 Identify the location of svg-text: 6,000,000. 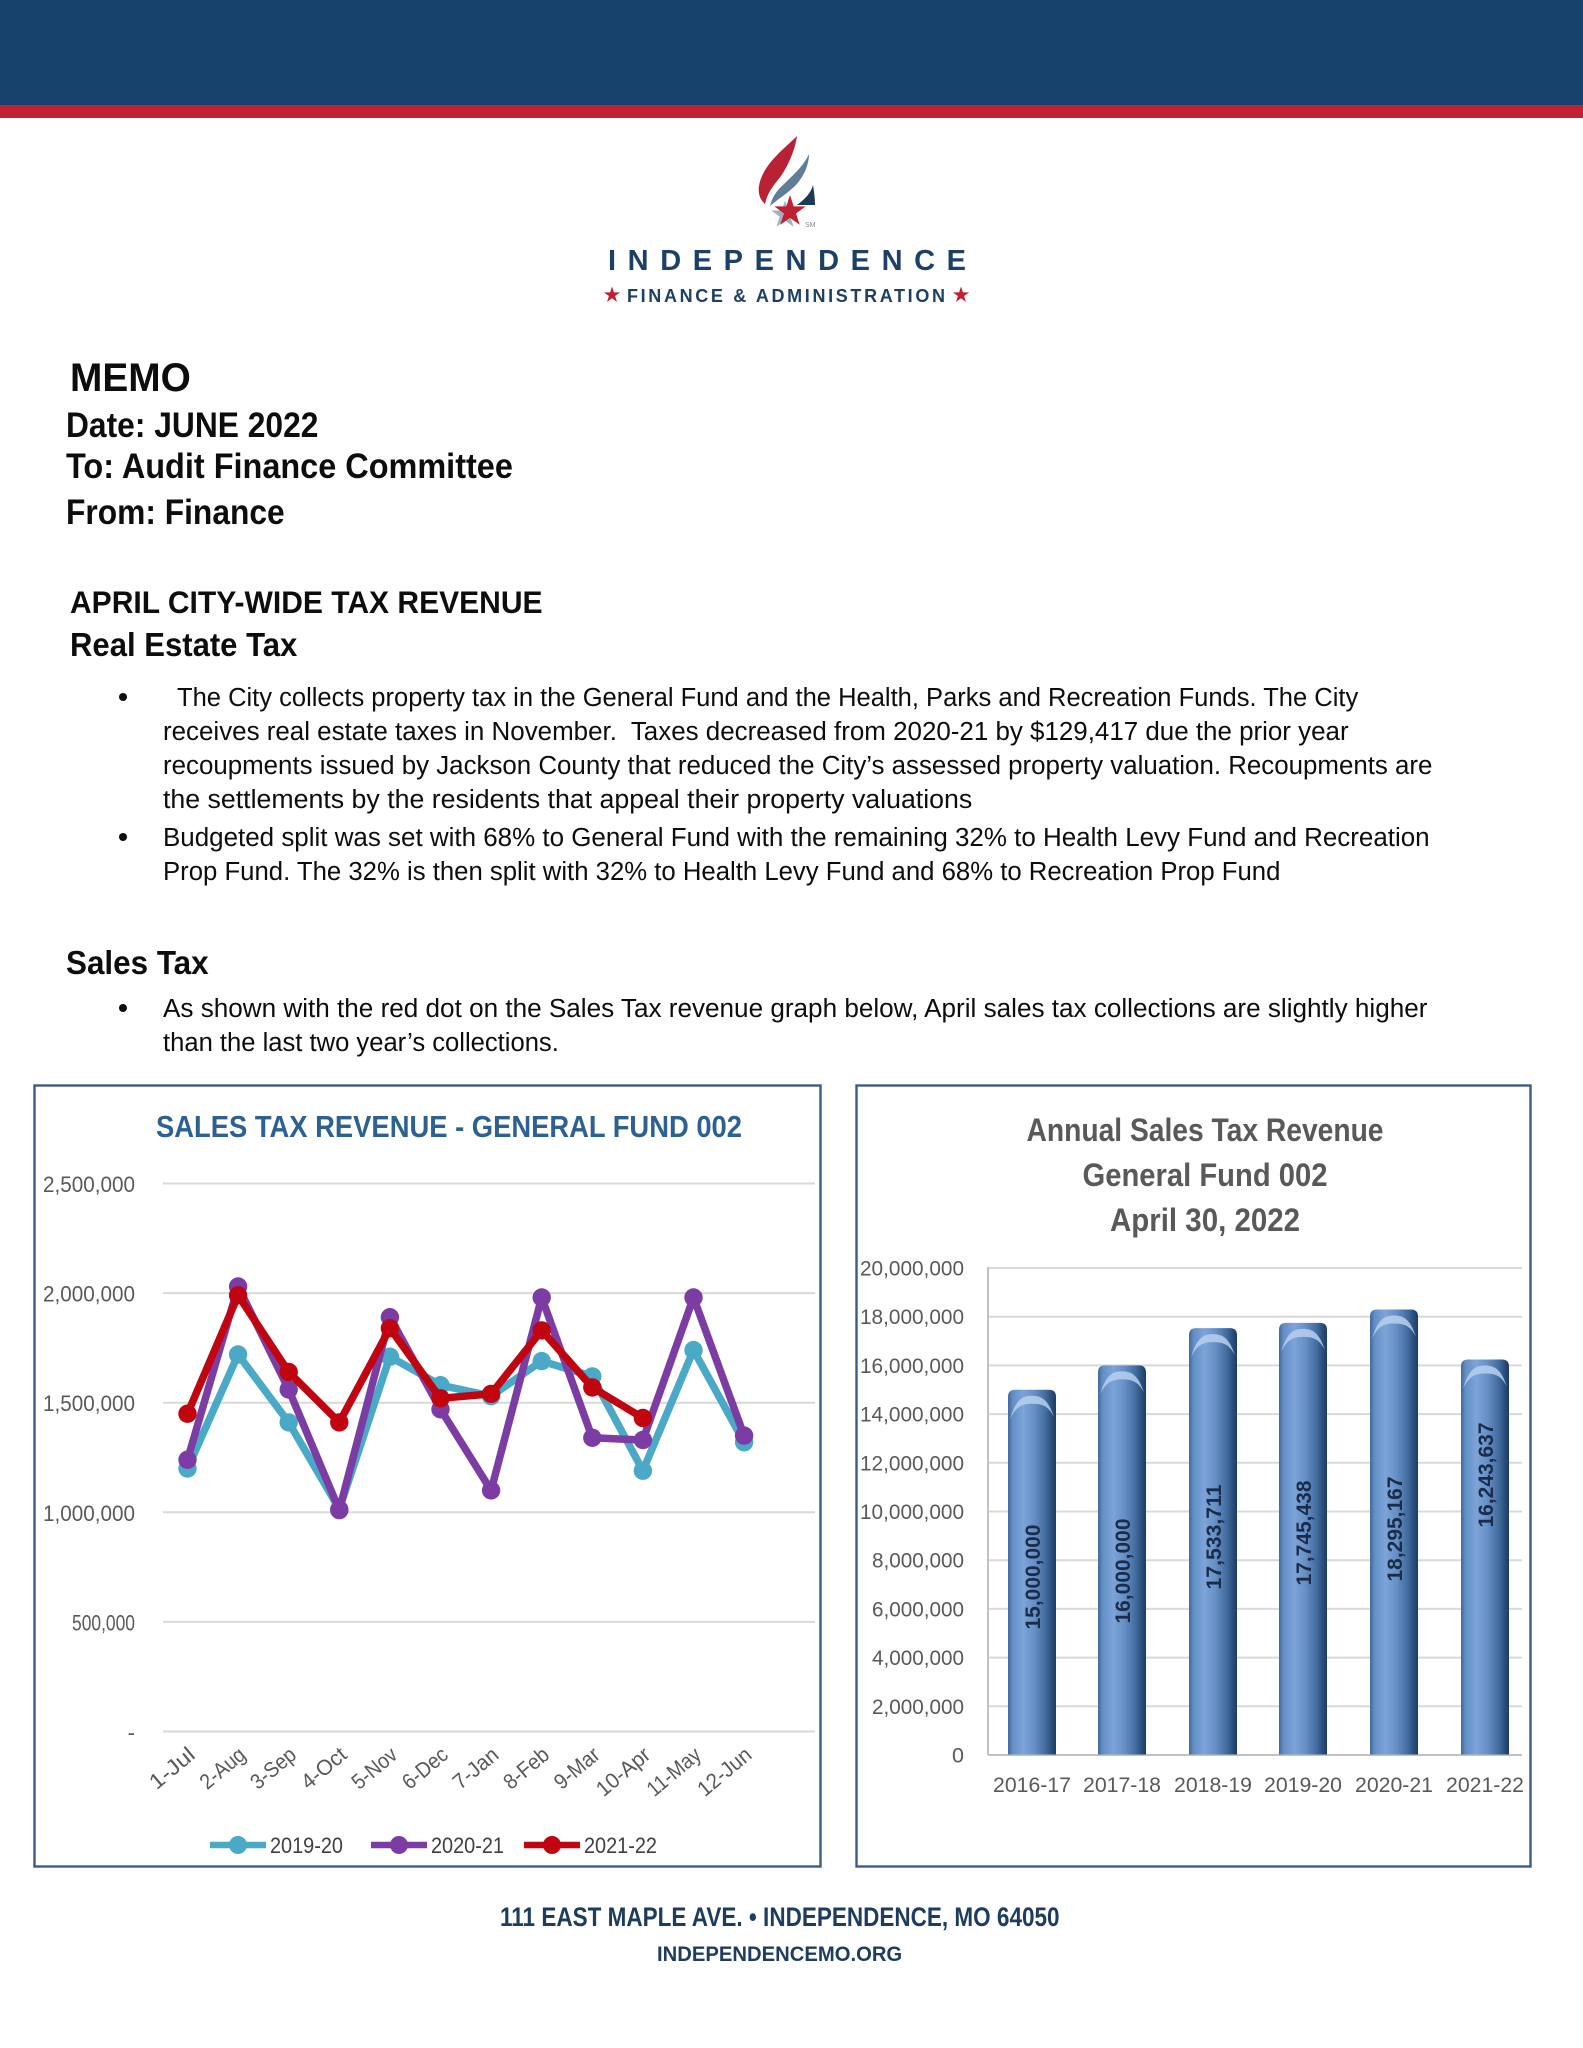
(918, 1609).